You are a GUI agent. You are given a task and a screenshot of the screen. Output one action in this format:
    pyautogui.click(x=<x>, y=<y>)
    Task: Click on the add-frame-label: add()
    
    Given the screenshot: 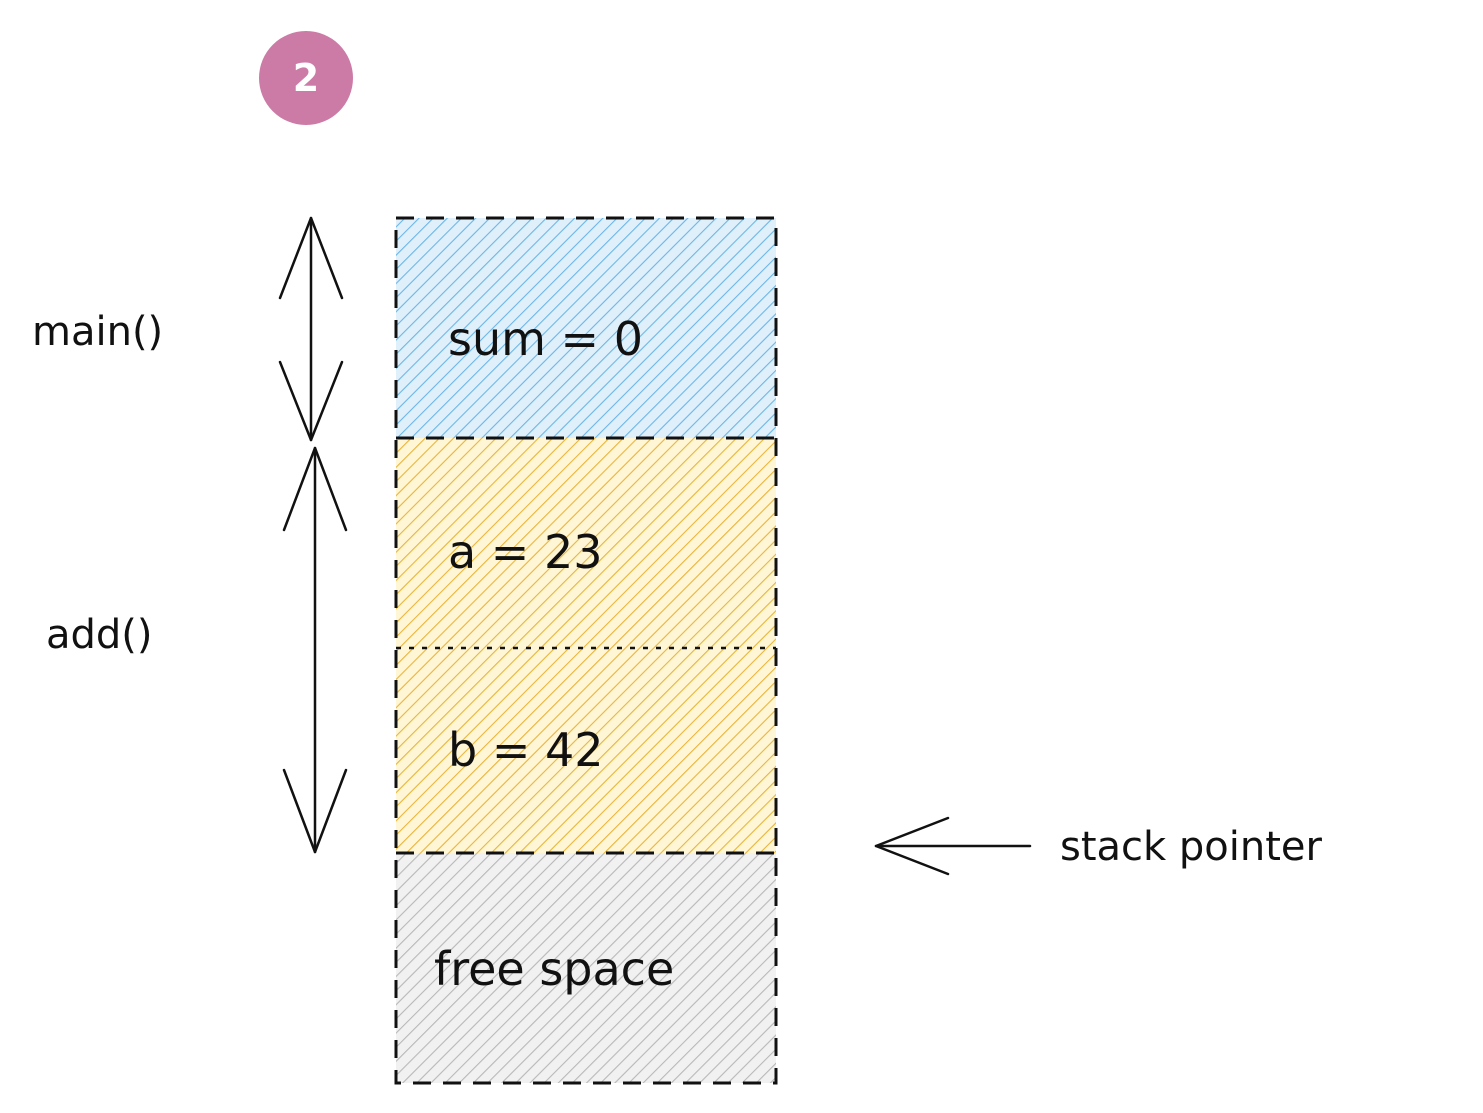 What is the action you would take?
    pyautogui.click(x=99, y=635)
    